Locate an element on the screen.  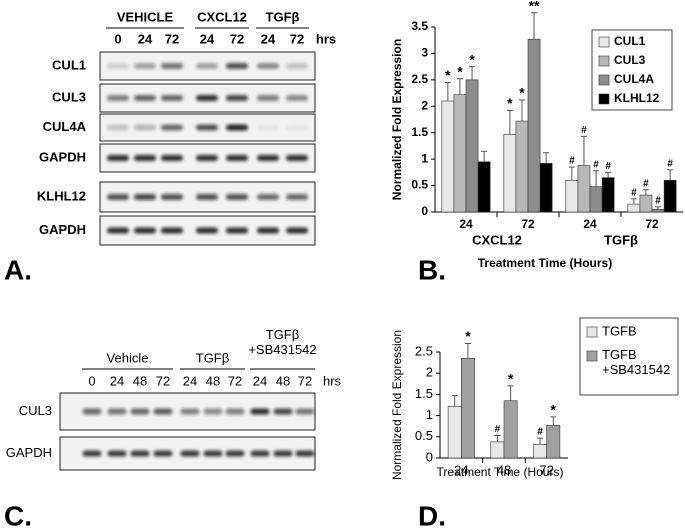
group-label: TGFβ is located at coordinates (621, 239).